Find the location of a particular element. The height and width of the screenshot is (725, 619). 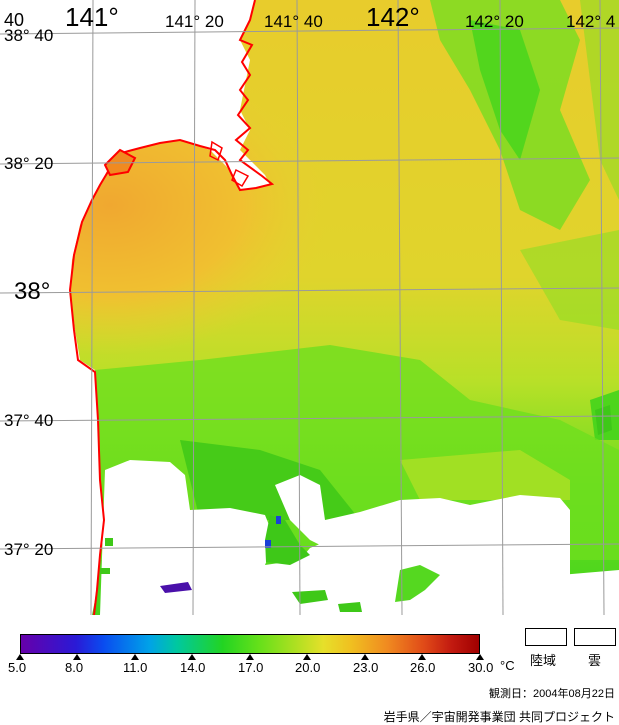

lon-label-2: 141° 40 is located at coordinates (293, 21).